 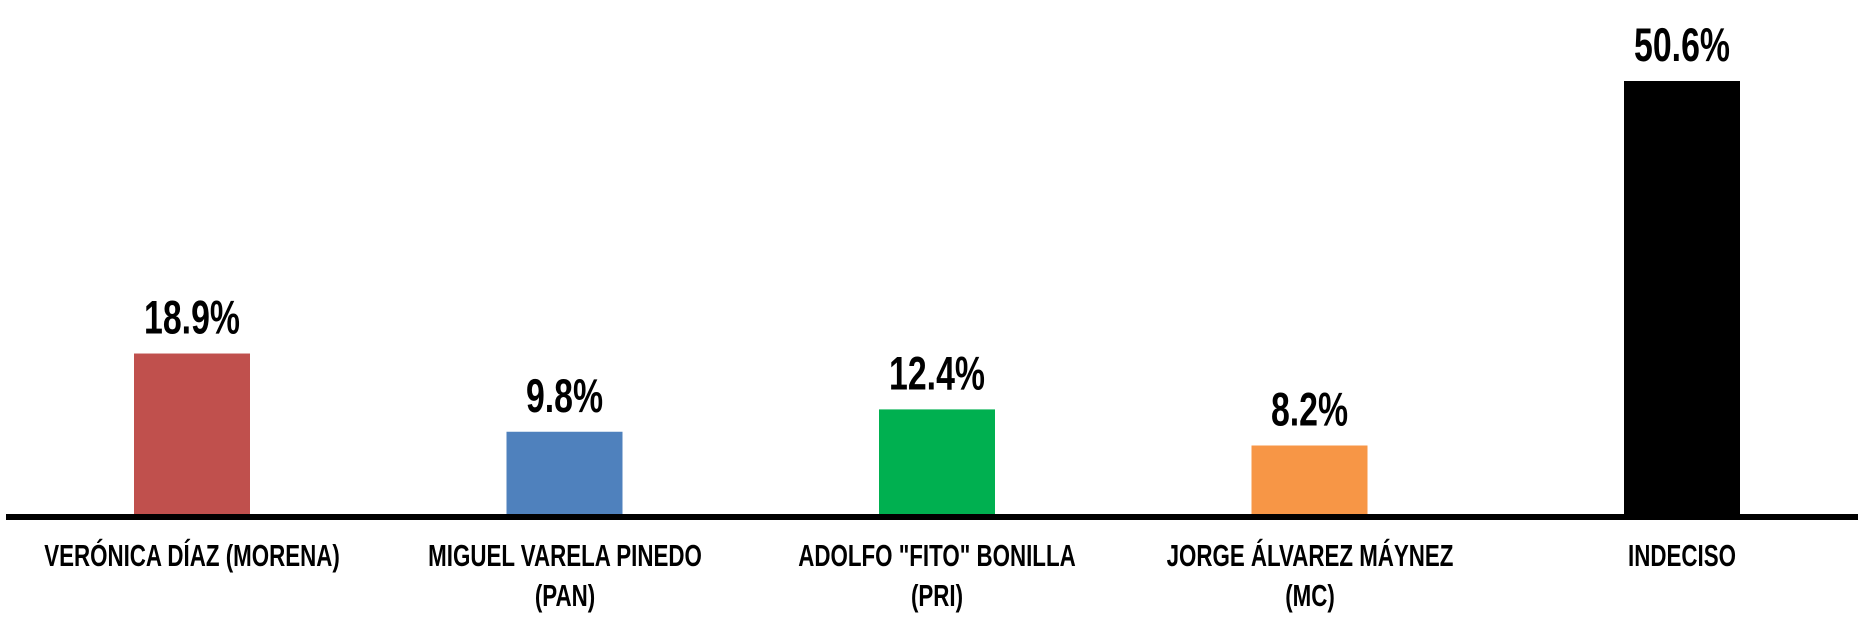 I want to click on value-label: 8.2%, so click(x=1309, y=409).